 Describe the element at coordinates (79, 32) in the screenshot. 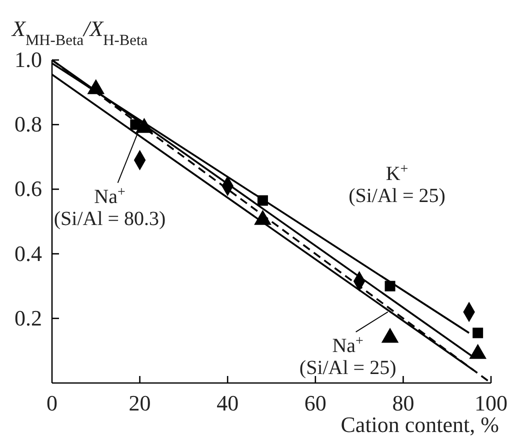

I see `y-axis-title: X$_{MH-Beta}$/X$_{H-Beta}$` at that location.